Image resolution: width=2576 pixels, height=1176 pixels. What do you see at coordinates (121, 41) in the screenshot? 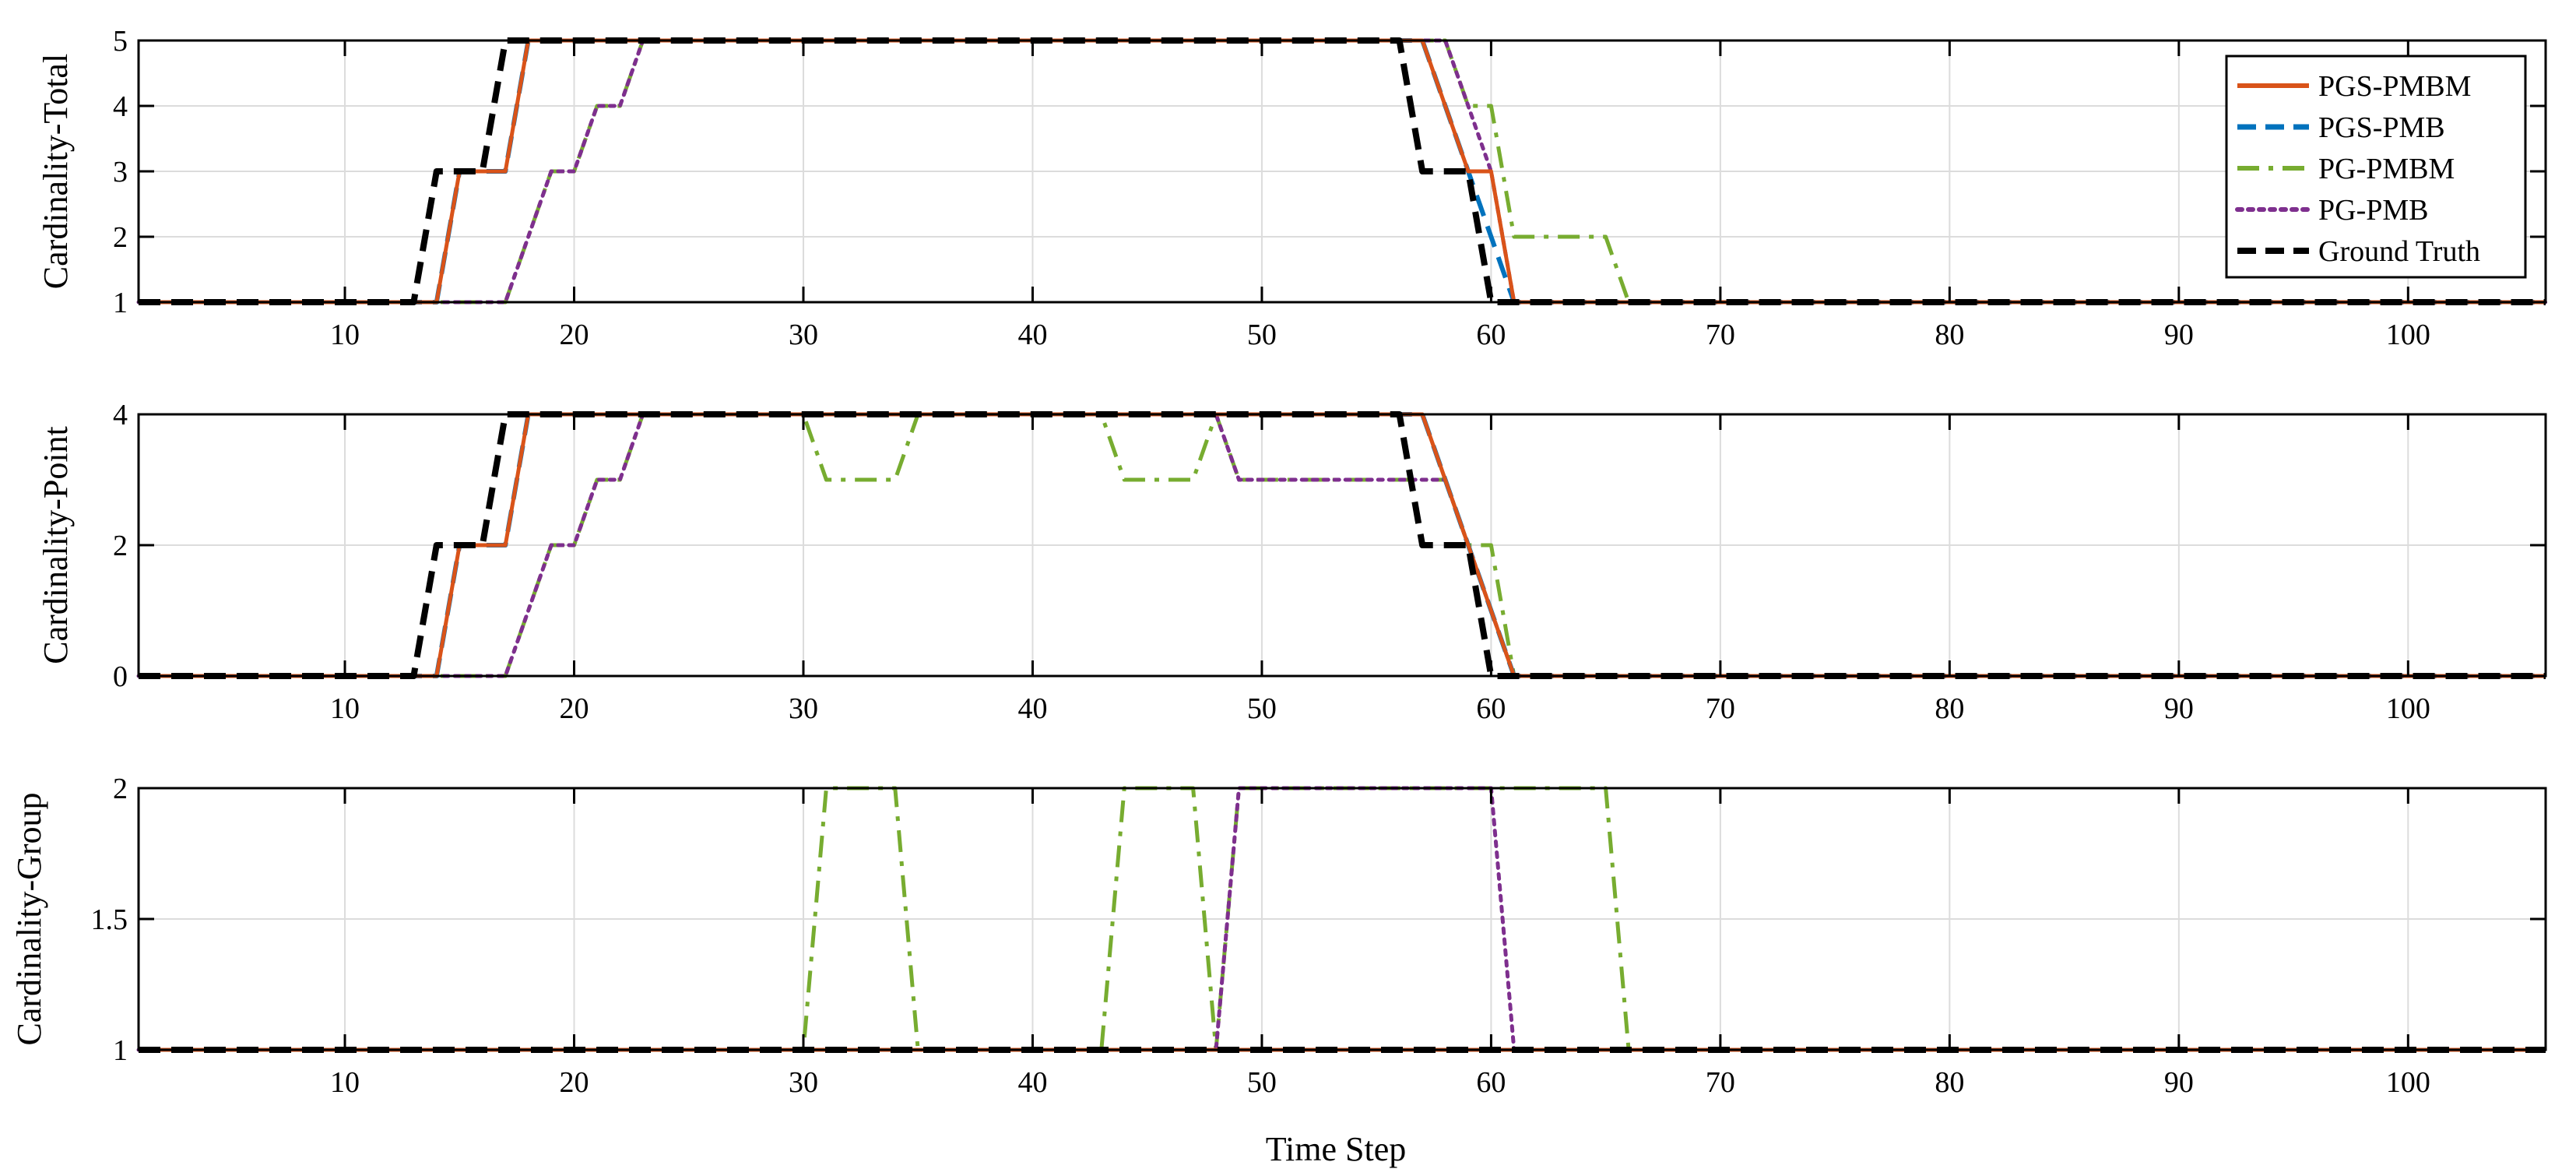
I see `y-tick-label: 5` at bounding box center [121, 41].